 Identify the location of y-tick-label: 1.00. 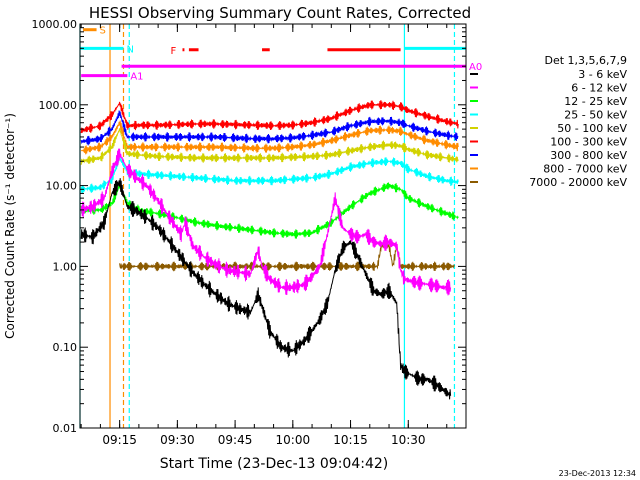
(65, 266).